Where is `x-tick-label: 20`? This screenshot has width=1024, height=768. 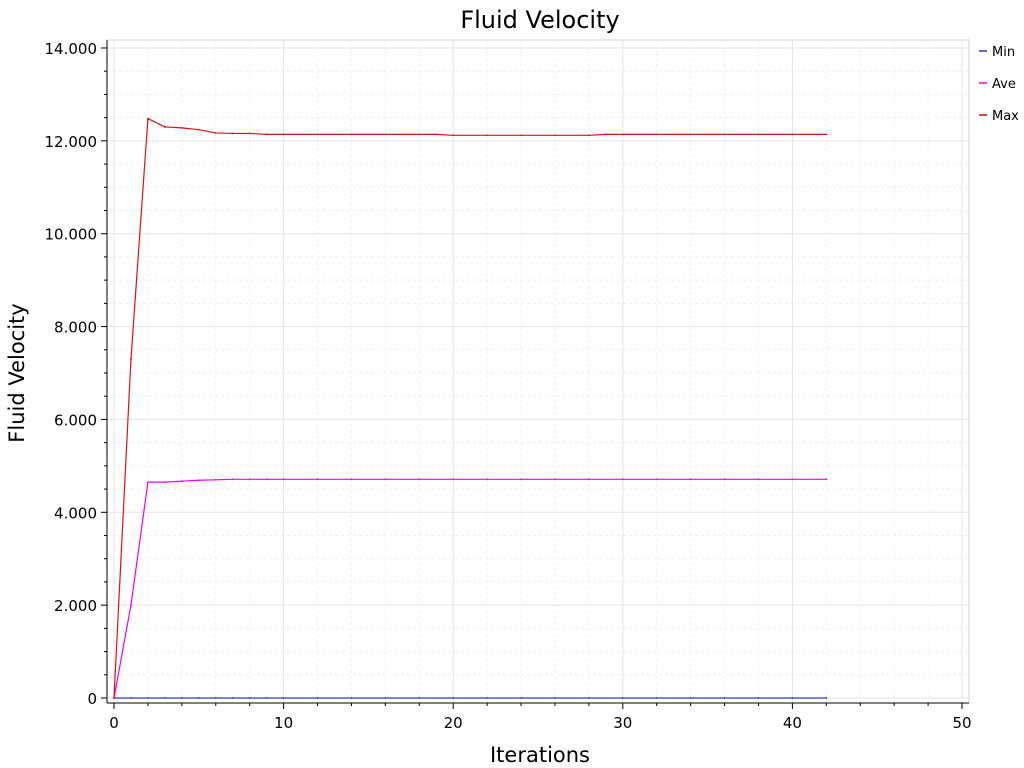 x-tick-label: 20 is located at coordinates (453, 723).